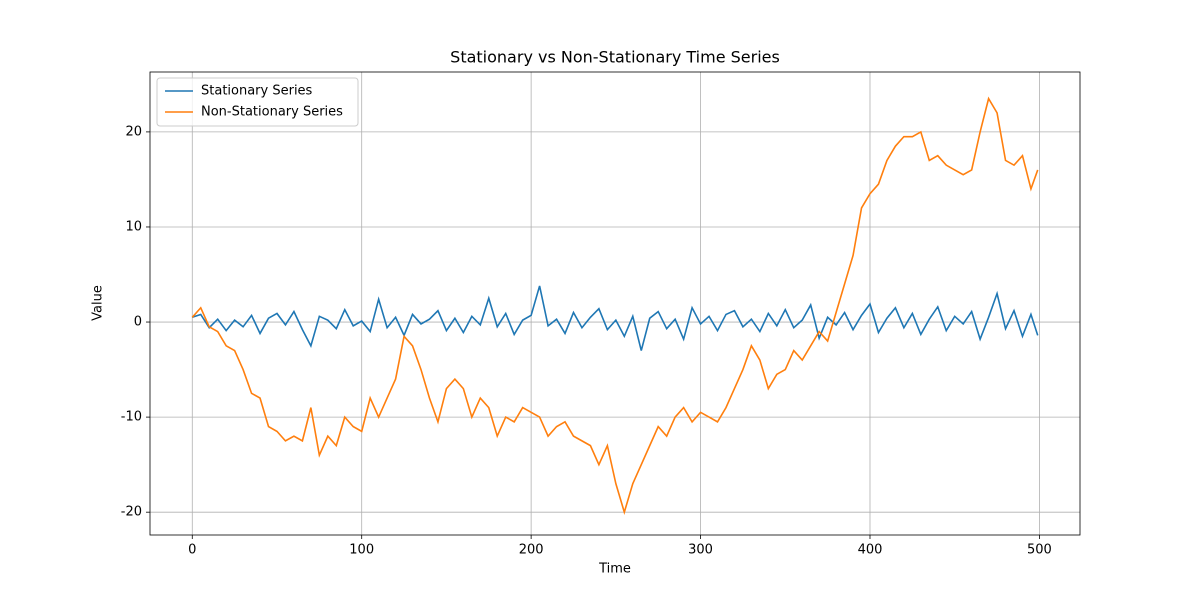 The image size is (1200, 600). Describe the element at coordinates (131, 512) in the screenshot. I see `y-tick-label: -20` at that location.